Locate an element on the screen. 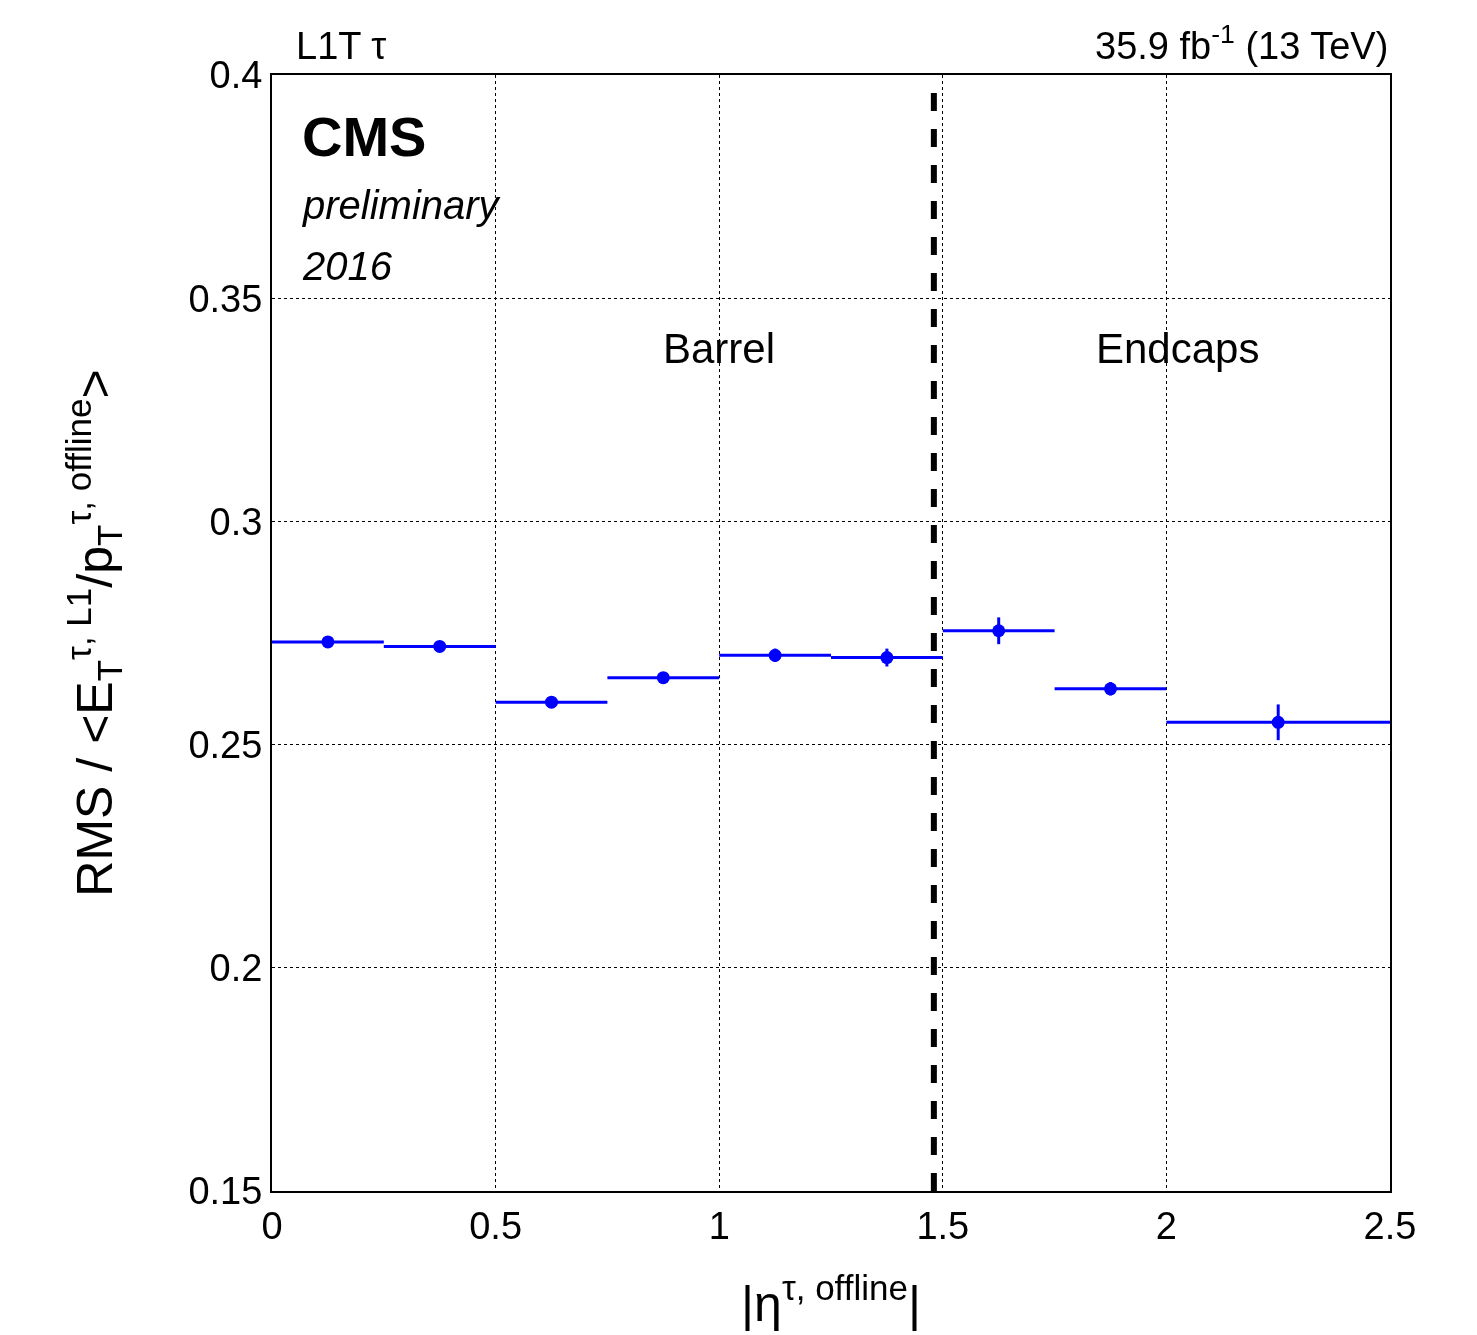  y-tick-label: 0.3 is located at coordinates (236, 521).